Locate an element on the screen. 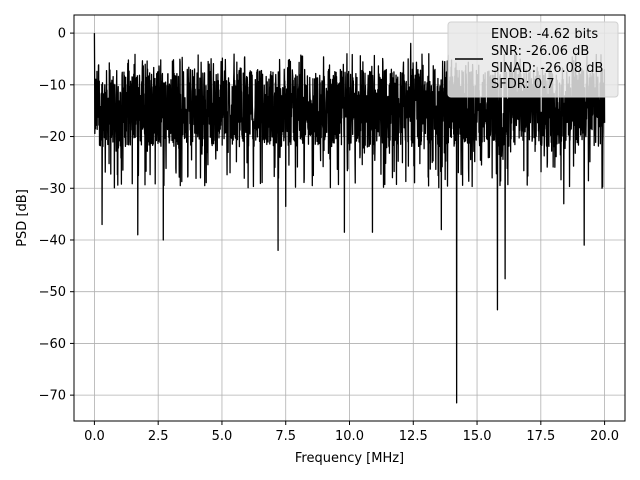 The width and height of the screenshot is (640, 480). y-tick-label: 0 is located at coordinates (62, 34).